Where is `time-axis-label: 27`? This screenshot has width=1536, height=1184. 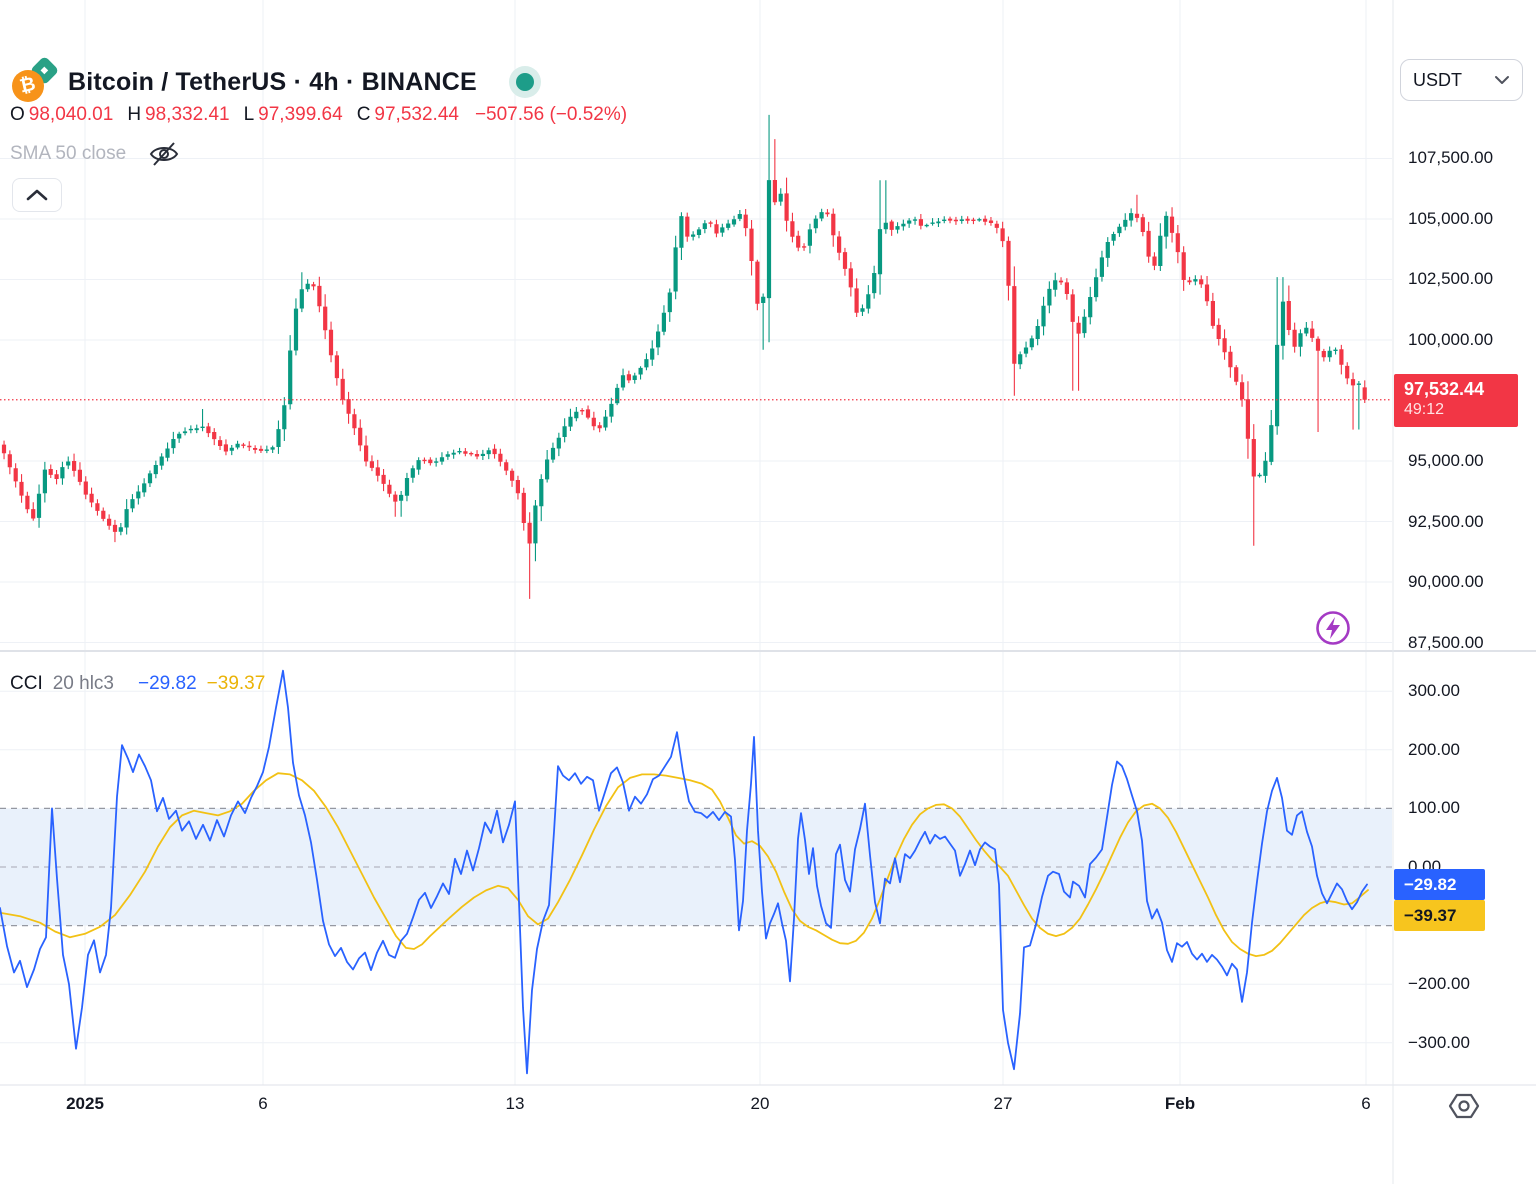
time-axis-label: 27 is located at coordinates (1003, 1103).